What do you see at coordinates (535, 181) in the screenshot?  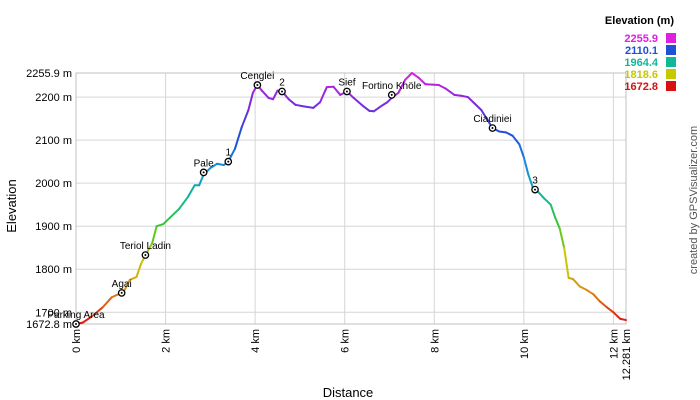 I see `waypoint-label: 3` at bounding box center [535, 181].